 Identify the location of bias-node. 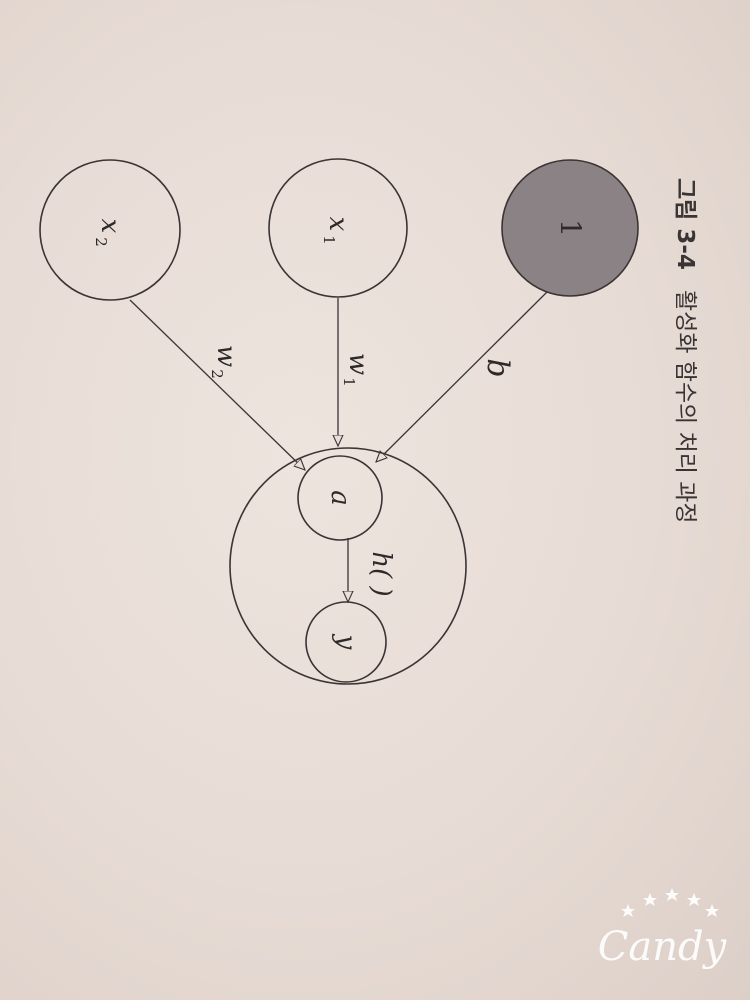
(570, 228).